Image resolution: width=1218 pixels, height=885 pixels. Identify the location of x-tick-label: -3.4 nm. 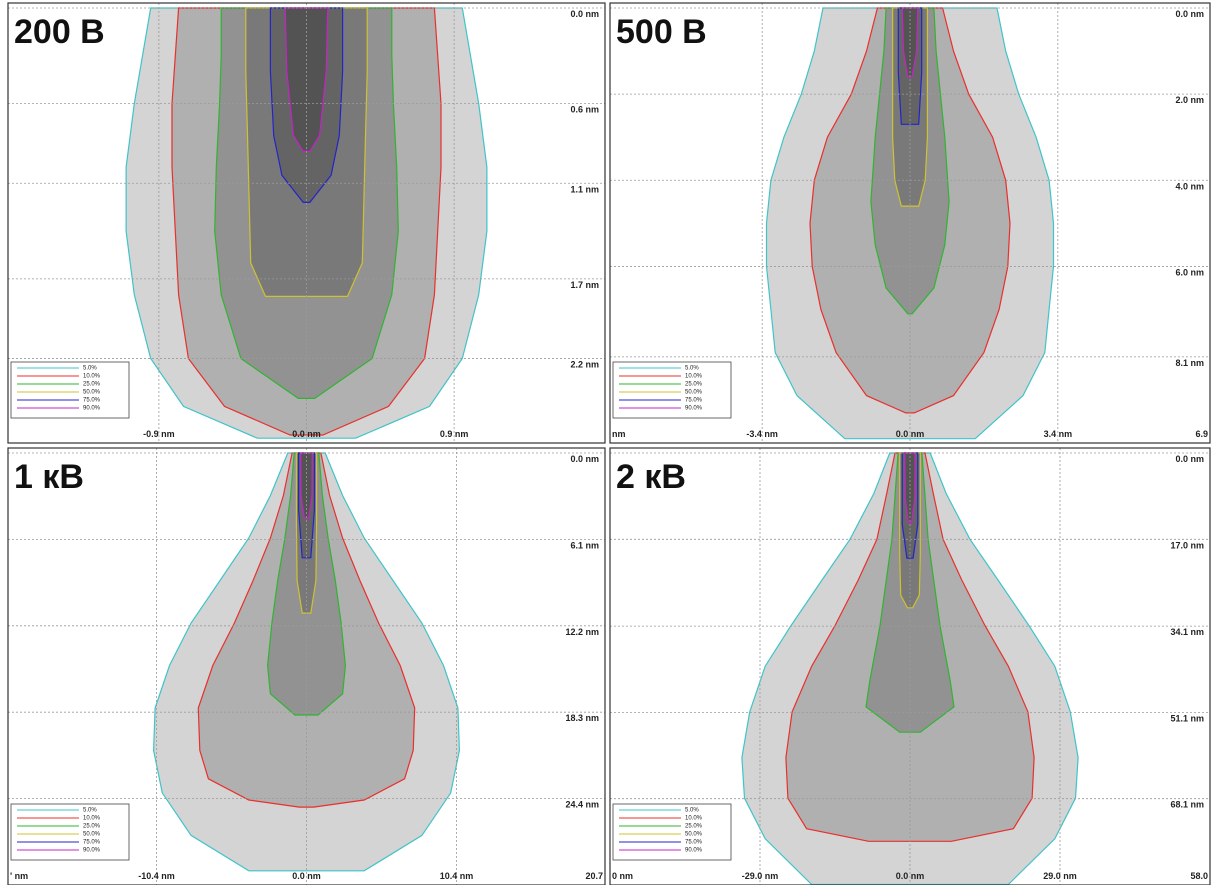
(762, 434).